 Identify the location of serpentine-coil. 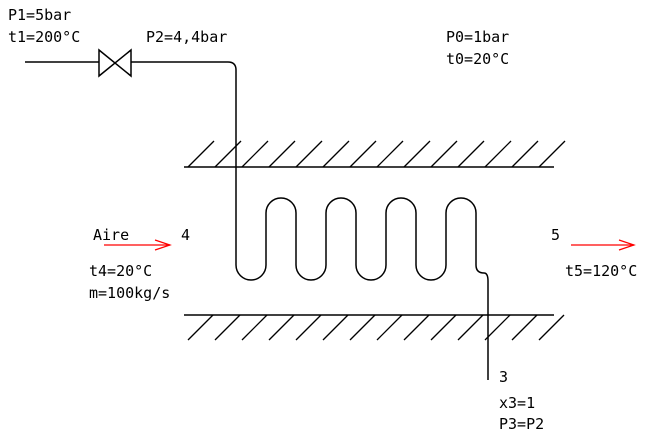
(356, 239).